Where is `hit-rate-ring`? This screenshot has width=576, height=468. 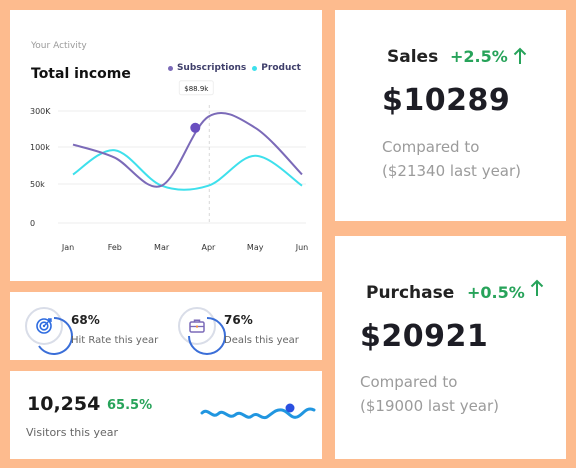 hit-rate-ring is located at coordinates (49, 331).